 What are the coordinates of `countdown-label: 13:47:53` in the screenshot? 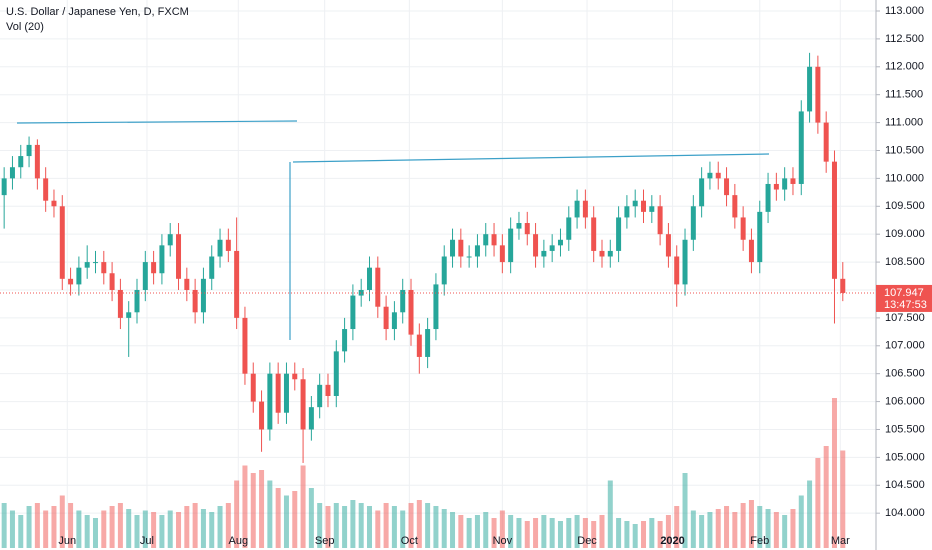 It's located at (905, 305).